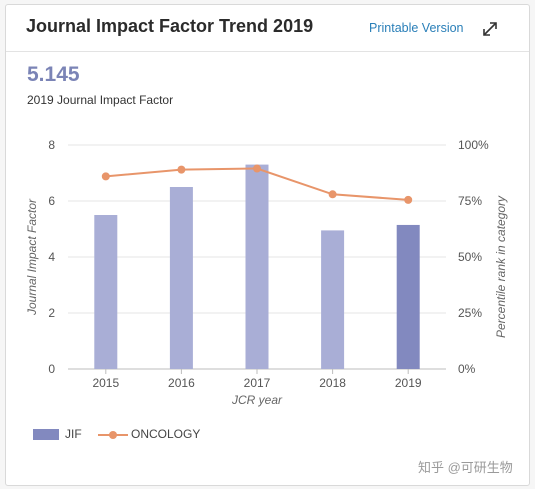  I want to click on y-tick-label: 8, so click(51, 145).